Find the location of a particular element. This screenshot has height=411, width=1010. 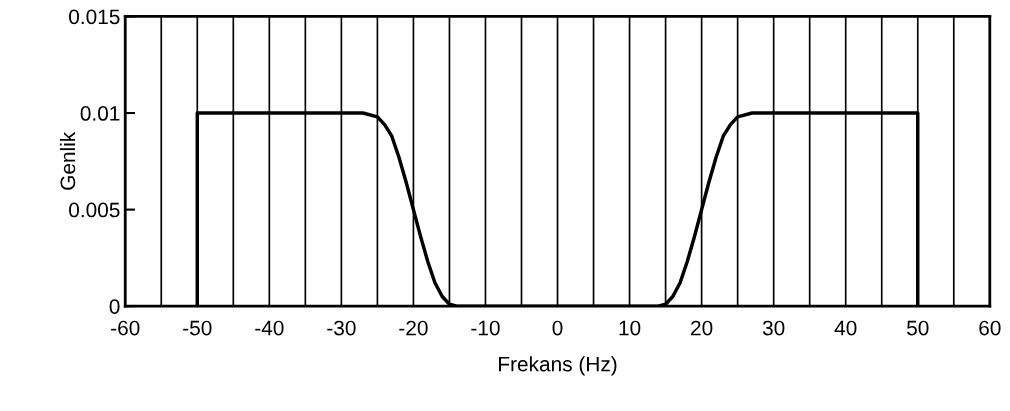

x-axis-title: Frekans (Hz) is located at coordinates (558, 366).